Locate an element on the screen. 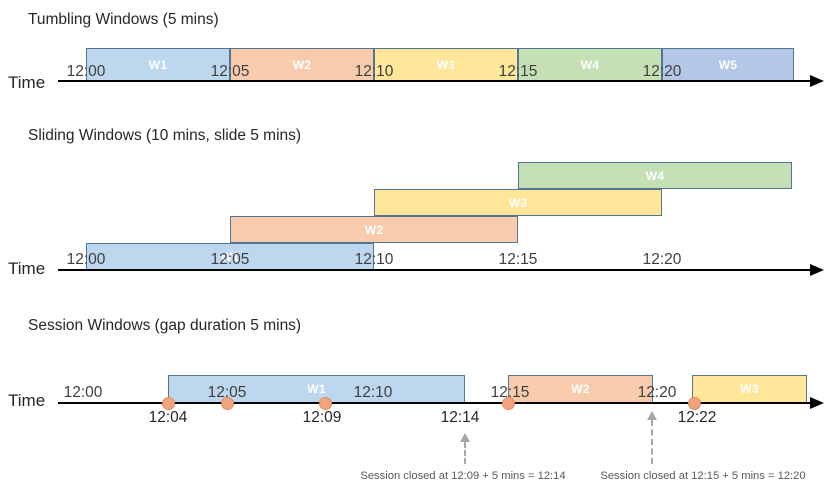  sliding-tick-12-15: 12:15 is located at coordinates (518, 259).